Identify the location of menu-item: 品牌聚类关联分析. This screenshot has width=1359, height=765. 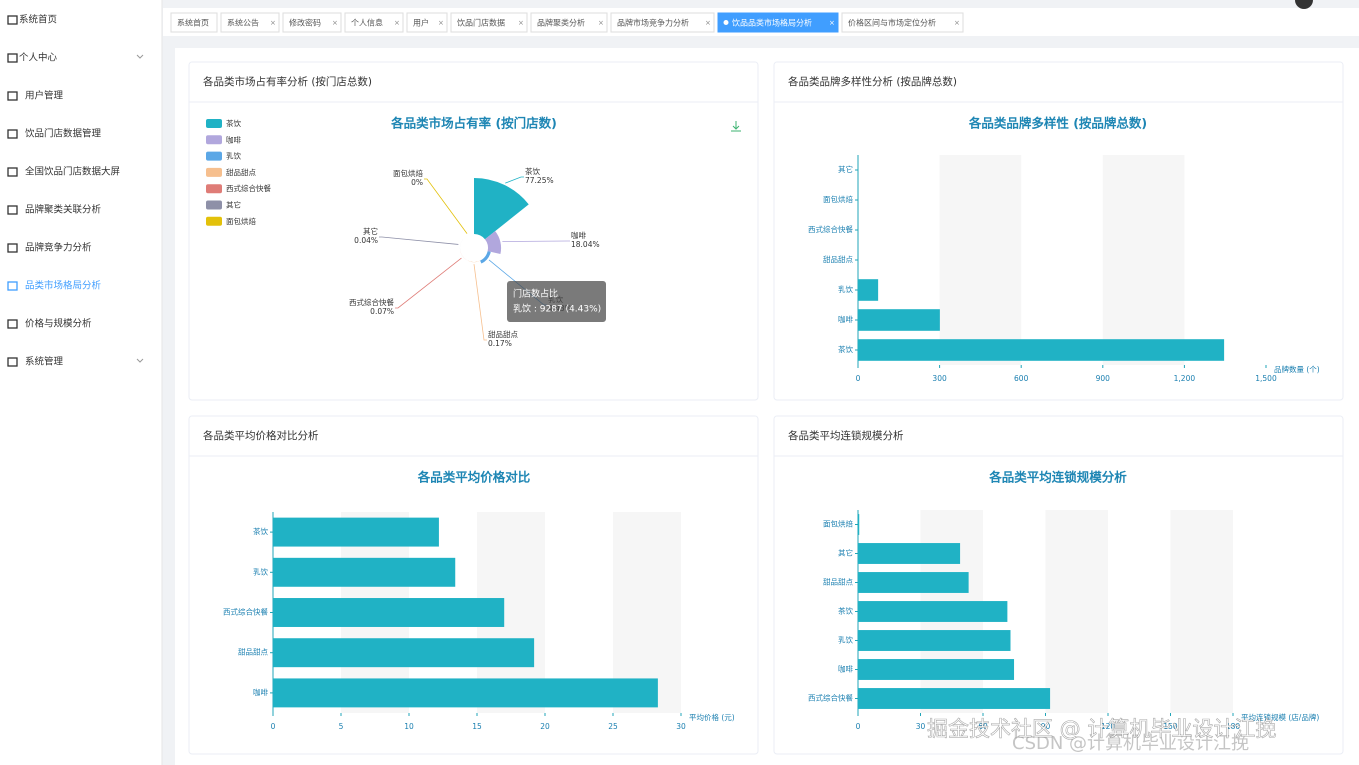
(63, 210).